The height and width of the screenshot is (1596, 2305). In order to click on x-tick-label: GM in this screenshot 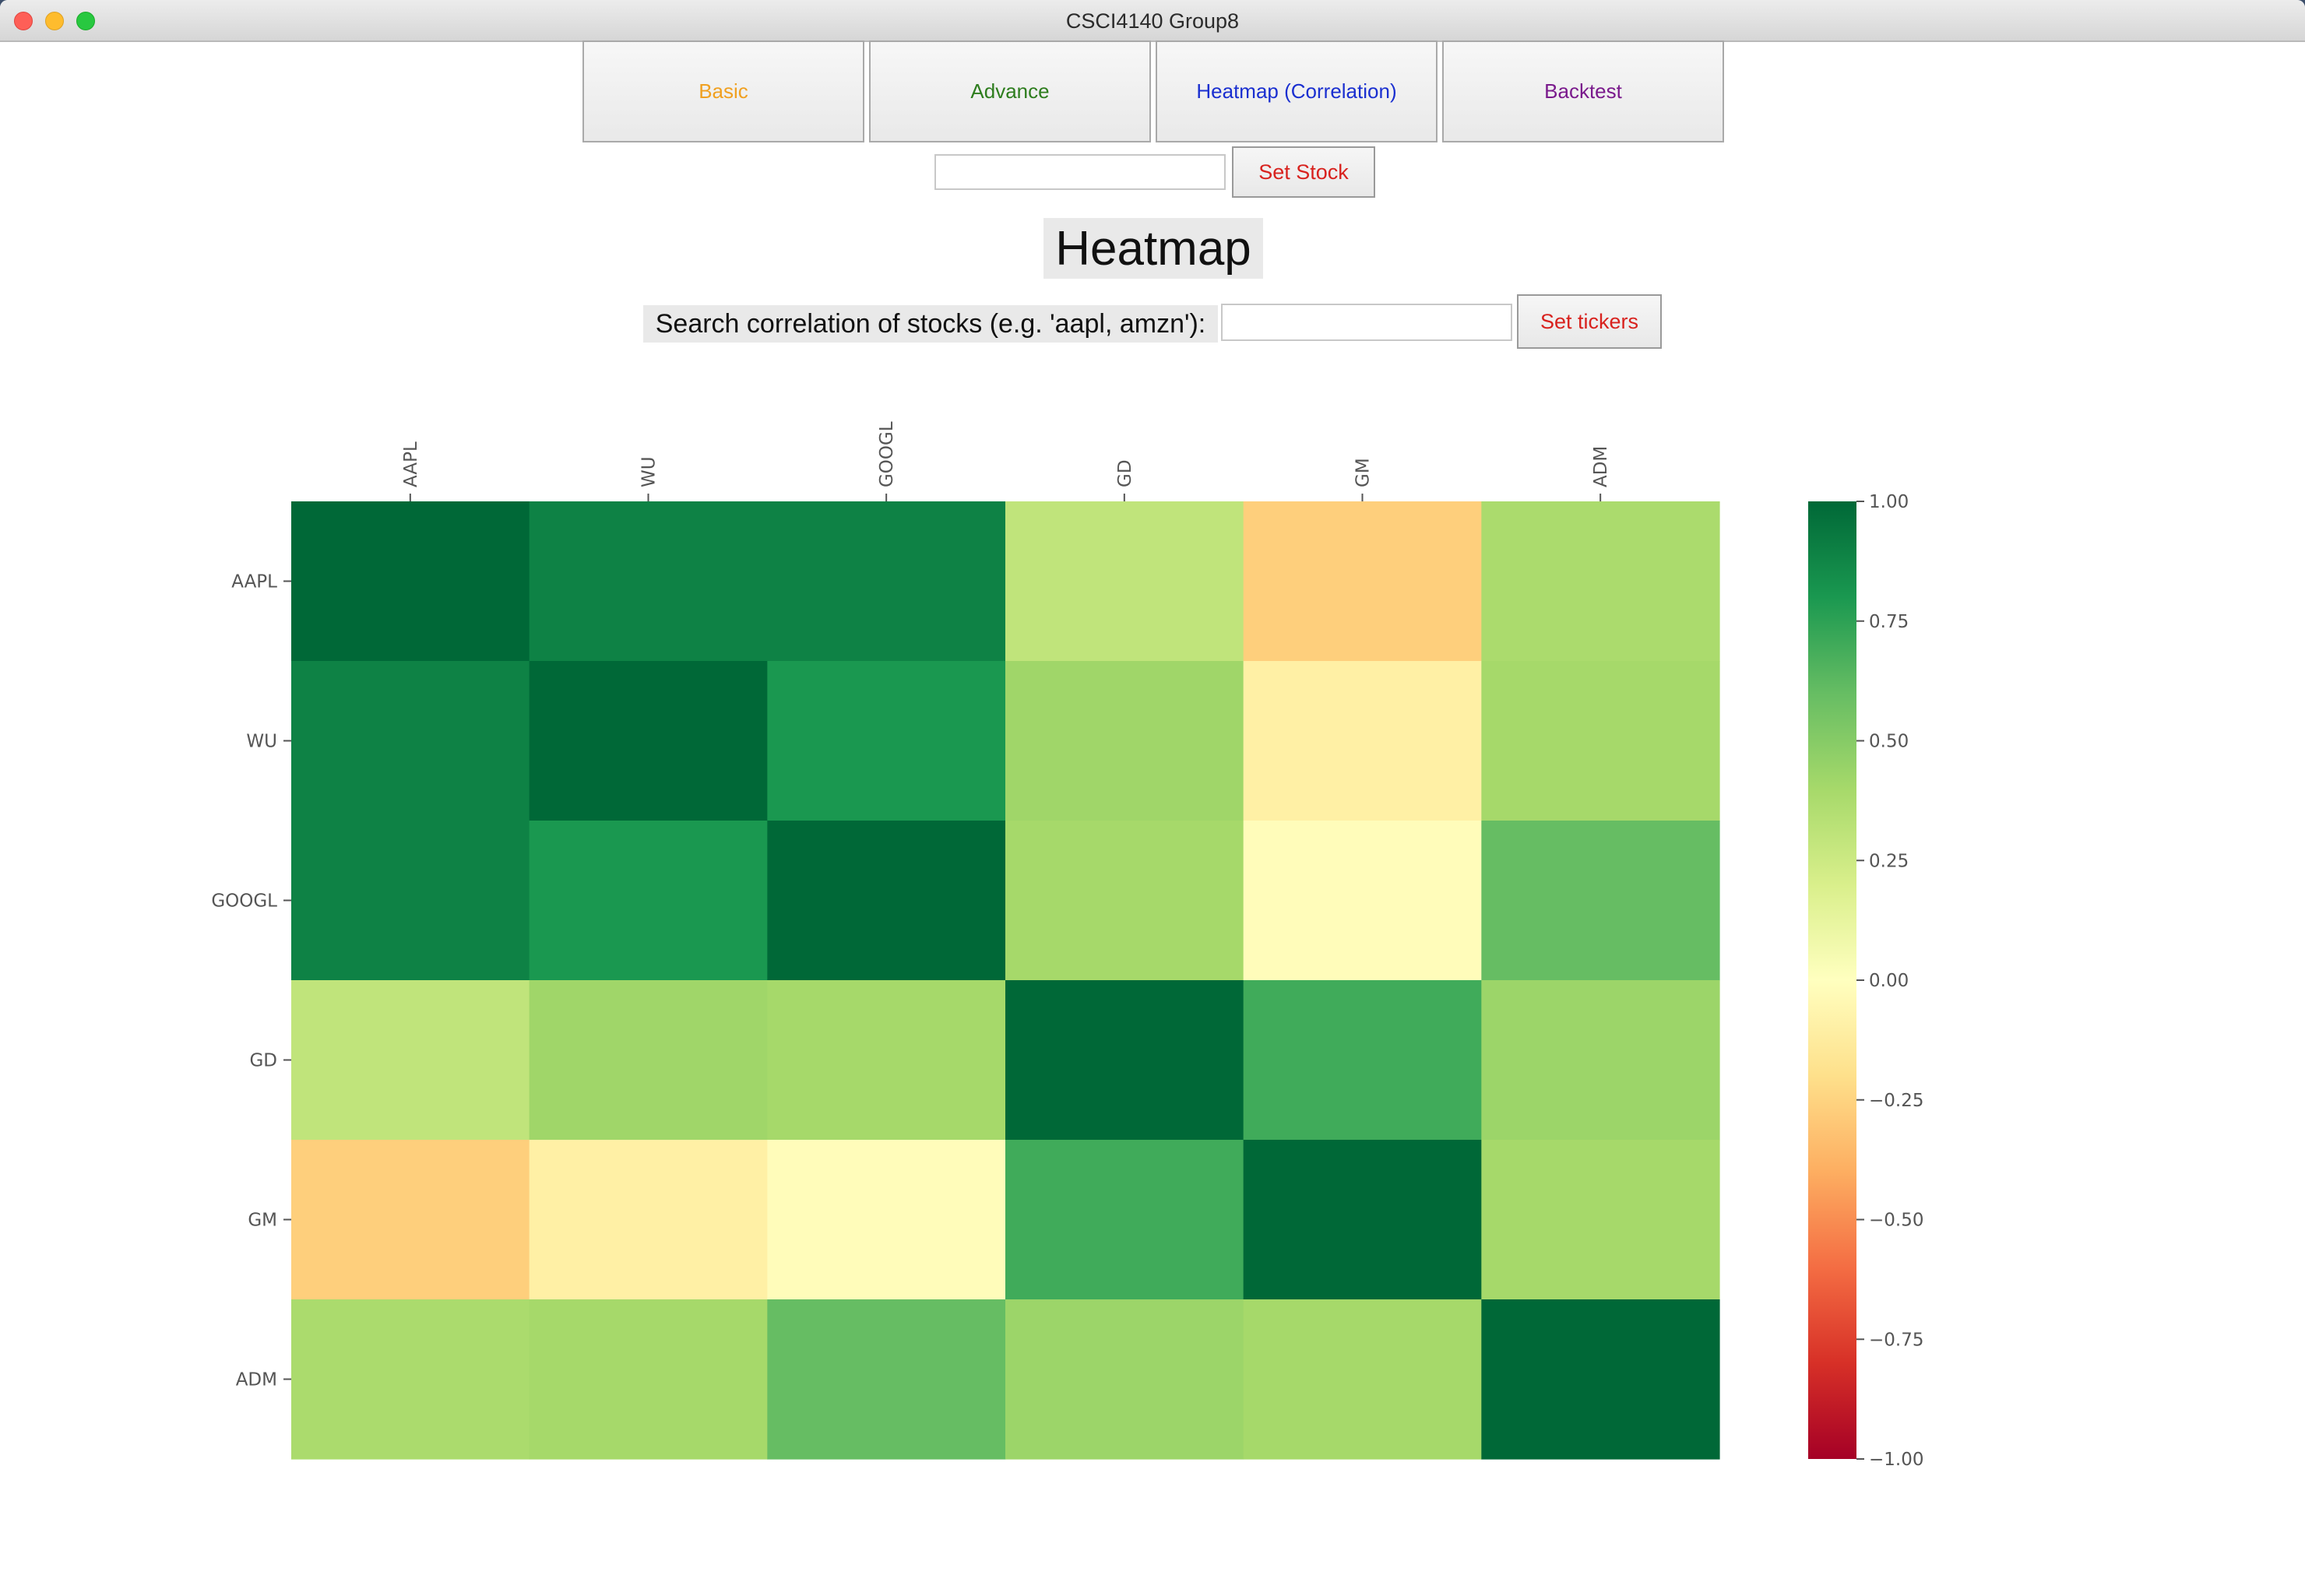, I will do `click(1364, 472)`.